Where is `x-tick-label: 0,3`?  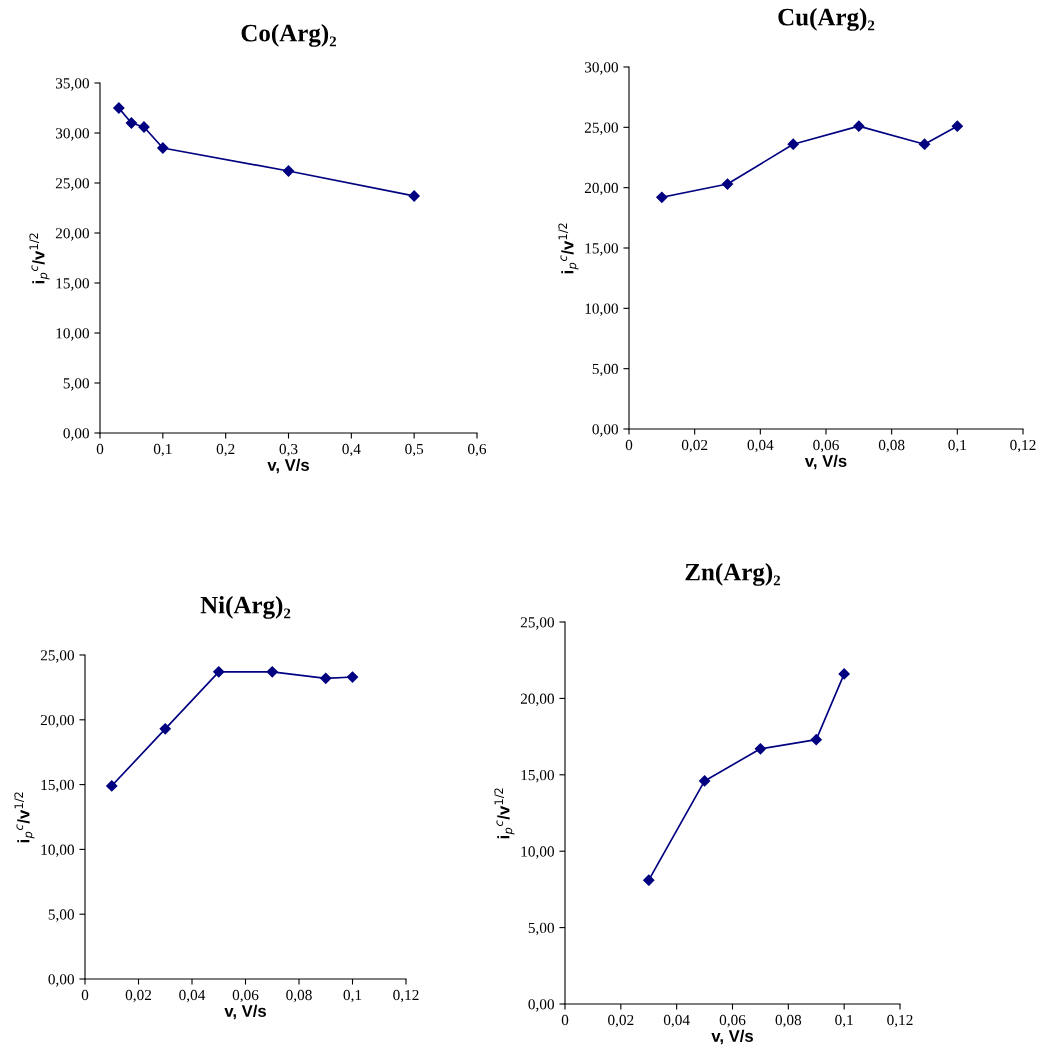 x-tick-label: 0,3 is located at coordinates (288, 450).